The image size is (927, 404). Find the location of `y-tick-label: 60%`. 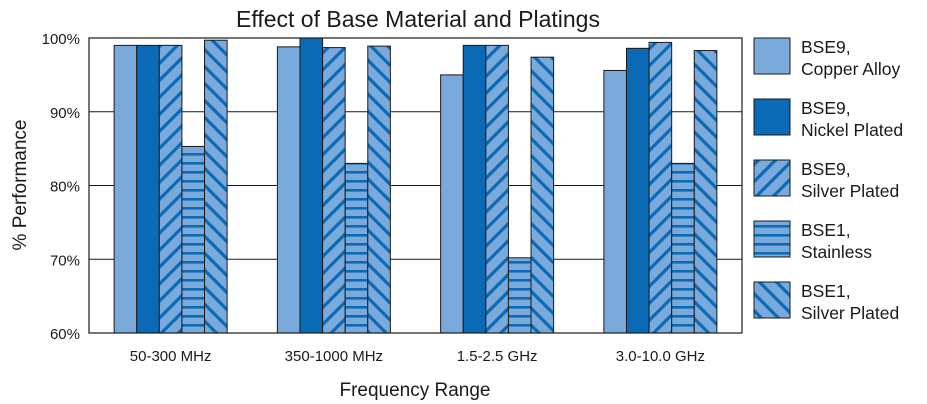

y-tick-label: 60% is located at coordinates (65, 334).